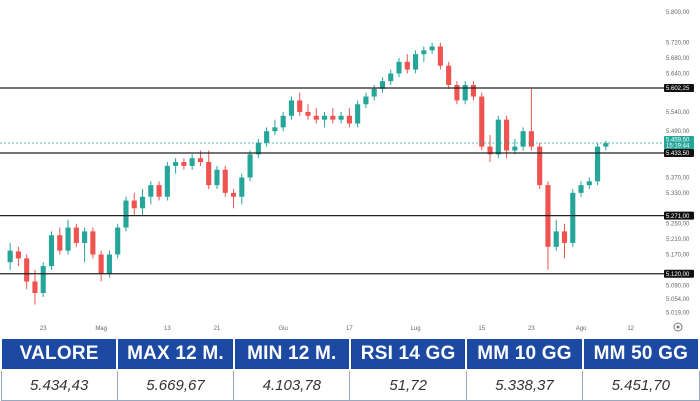  What do you see at coordinates (678, 44) in the screenshot?
I see `y-tick-label: 5.720,00` at bounding box center [678, 44].